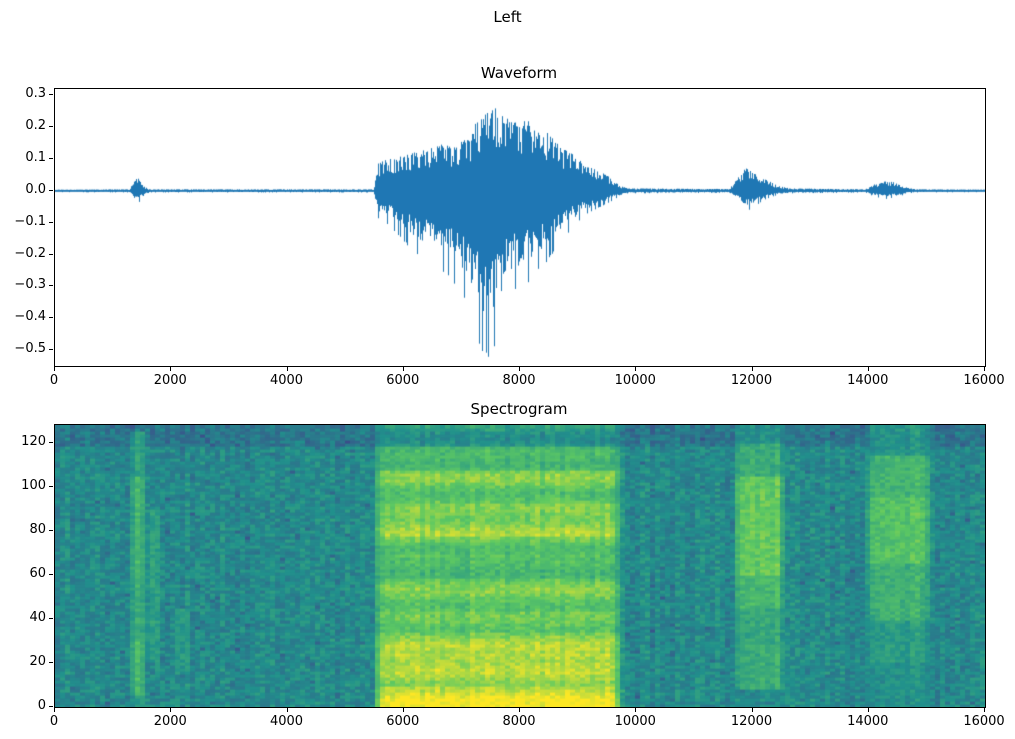  Describe the element at coordinates (519, 721) in the screenshot. I see `spectrogram-x-tick-label: 8000` at that location.